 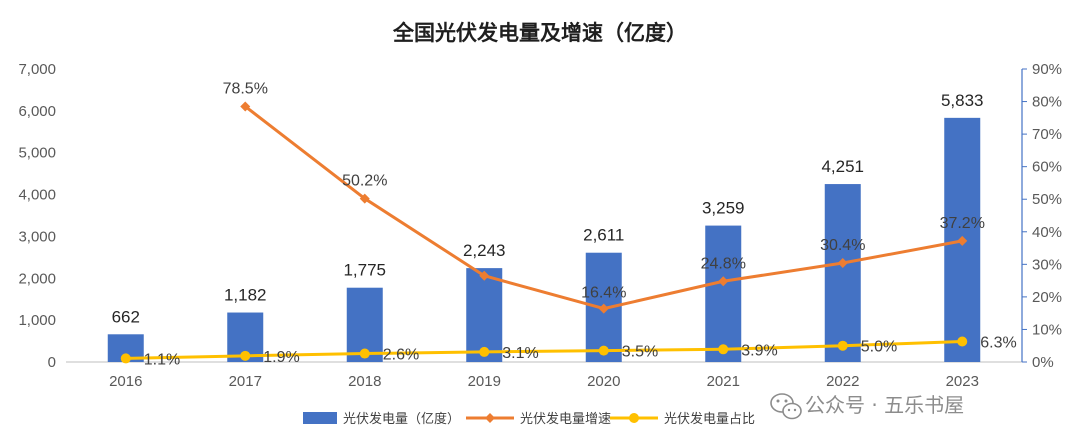 I want to click on x-tick-label: 2022, so click(x=842, y=381).